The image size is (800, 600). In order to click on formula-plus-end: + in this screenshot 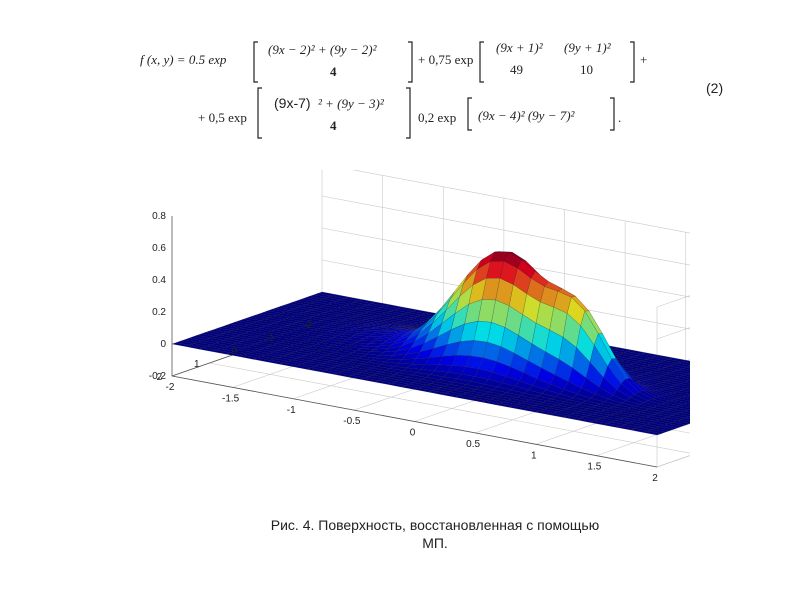, I will do `click(643, 59)`.